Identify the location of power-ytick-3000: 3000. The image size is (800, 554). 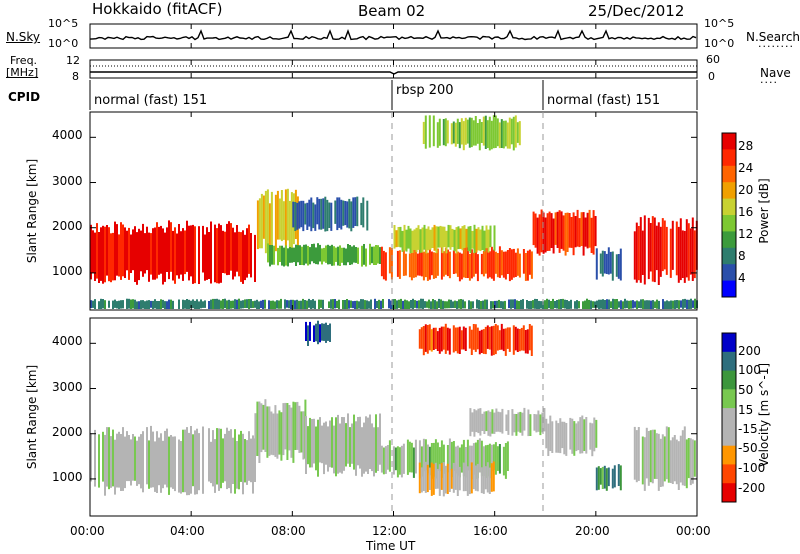
(67, 181).